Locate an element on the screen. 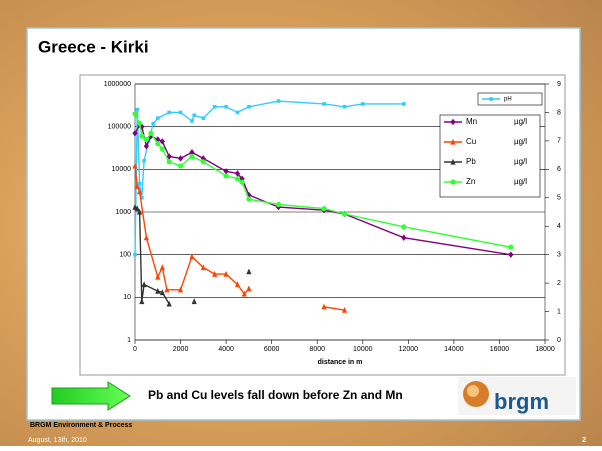  legend-label: pH is located at coordinates (508, 100).